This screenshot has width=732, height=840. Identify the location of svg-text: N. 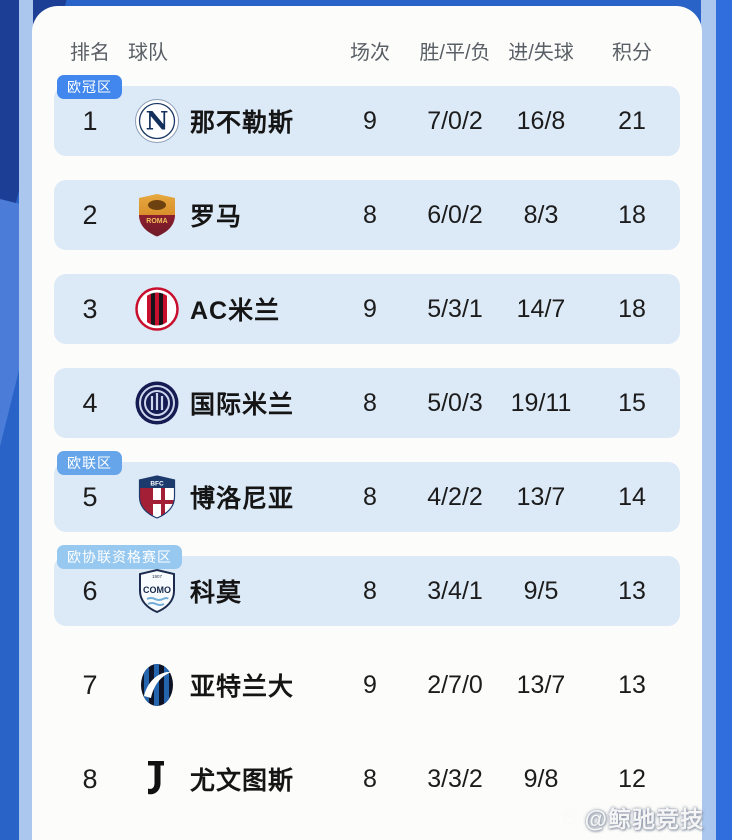
(157, 121).